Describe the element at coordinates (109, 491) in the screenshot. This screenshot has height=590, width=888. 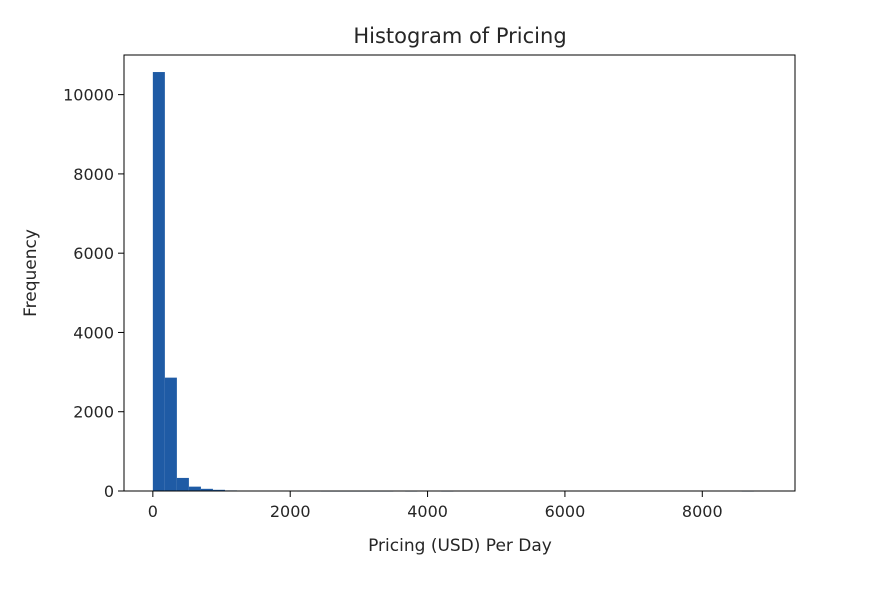
I see `y-tick-label: 0` at that location.